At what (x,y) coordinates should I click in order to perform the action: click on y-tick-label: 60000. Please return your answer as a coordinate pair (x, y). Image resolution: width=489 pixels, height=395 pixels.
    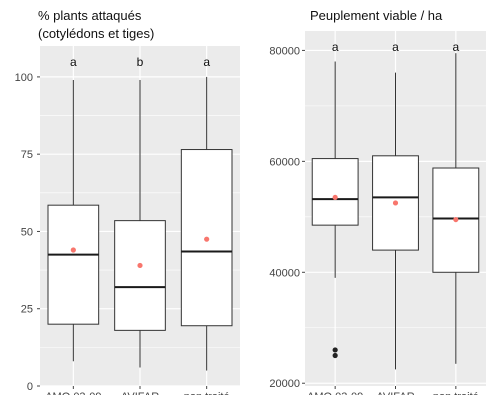
    Looking at the image, I should click on (284, 162).